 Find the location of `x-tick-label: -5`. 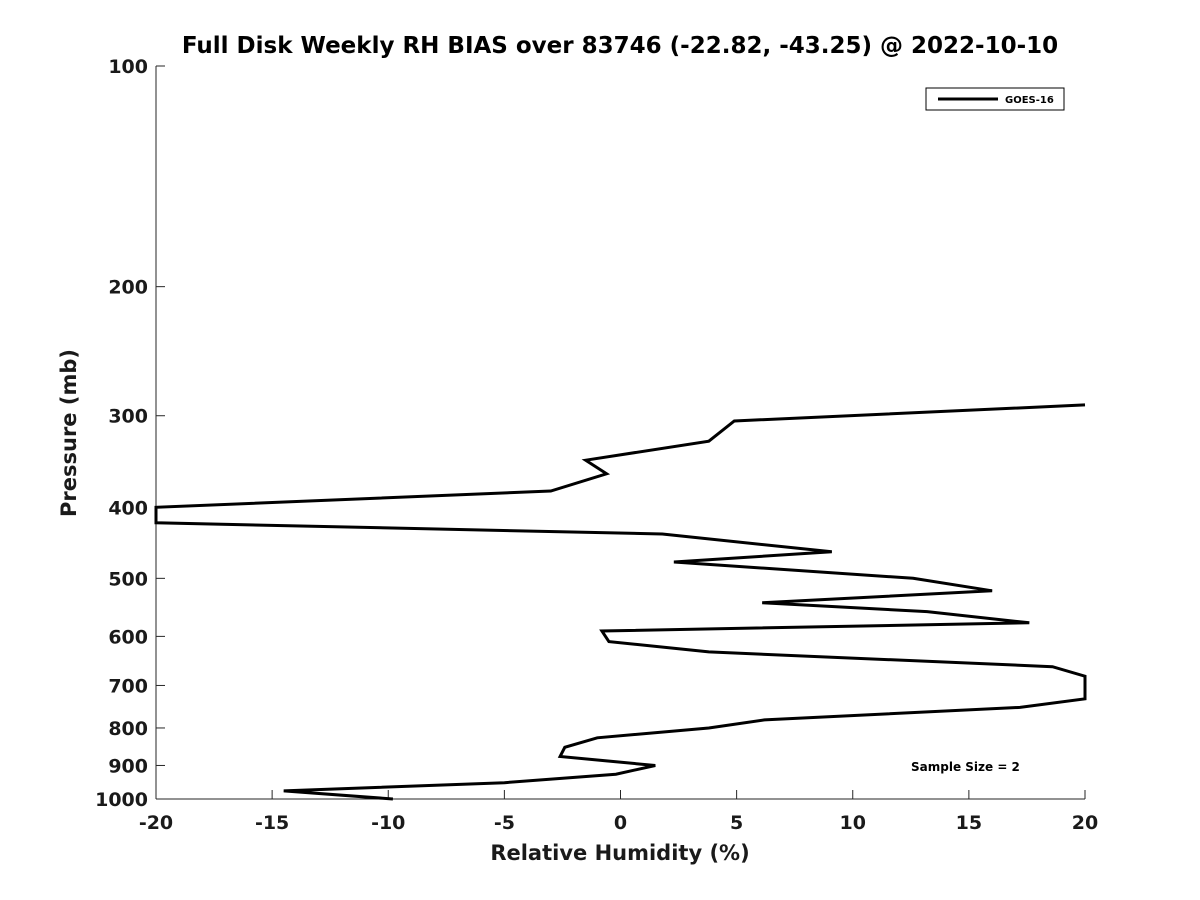

x-tick-label: -5 is located at coordinates (504, 823).